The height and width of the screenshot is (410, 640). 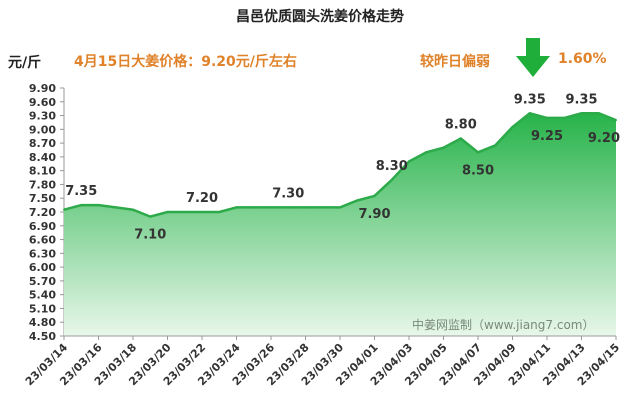 What do you see at coordinates (42, 308) in the screenshot?
I see `y-tick-label: 5.10` at bounding box center [42, 308].